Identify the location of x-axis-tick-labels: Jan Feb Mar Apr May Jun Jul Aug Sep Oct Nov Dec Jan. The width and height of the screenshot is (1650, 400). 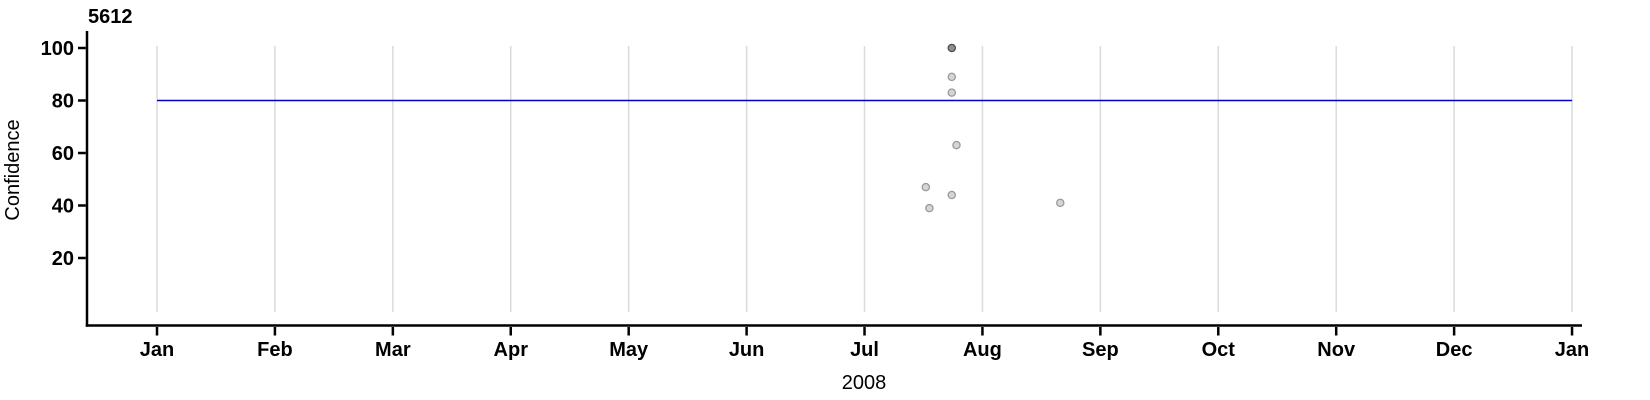
(865, 350).